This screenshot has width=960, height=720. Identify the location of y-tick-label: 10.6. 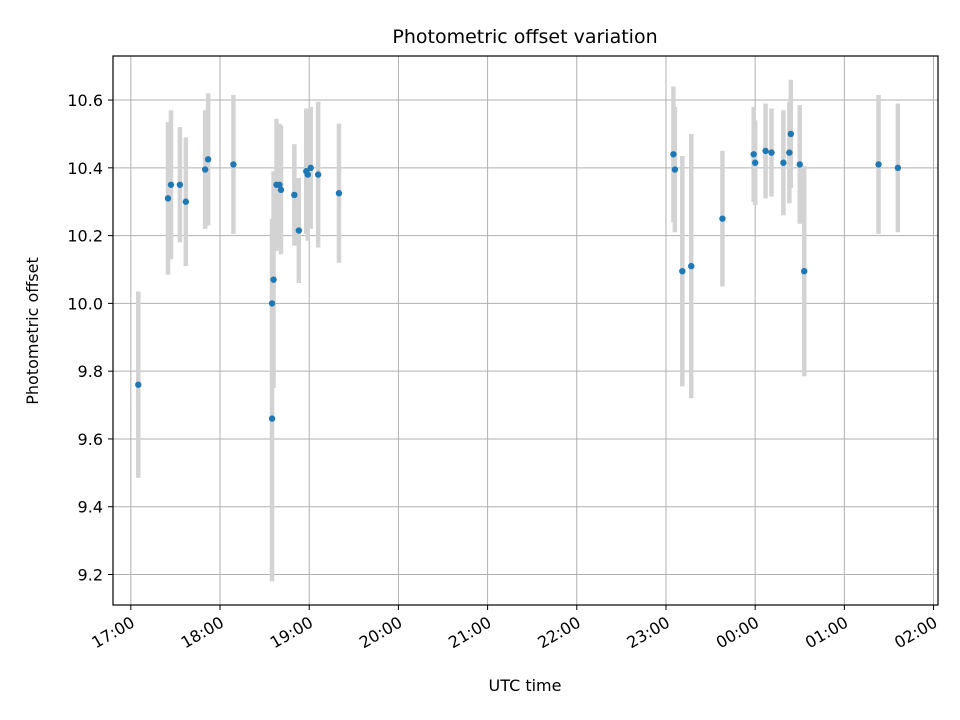
(85, 100).